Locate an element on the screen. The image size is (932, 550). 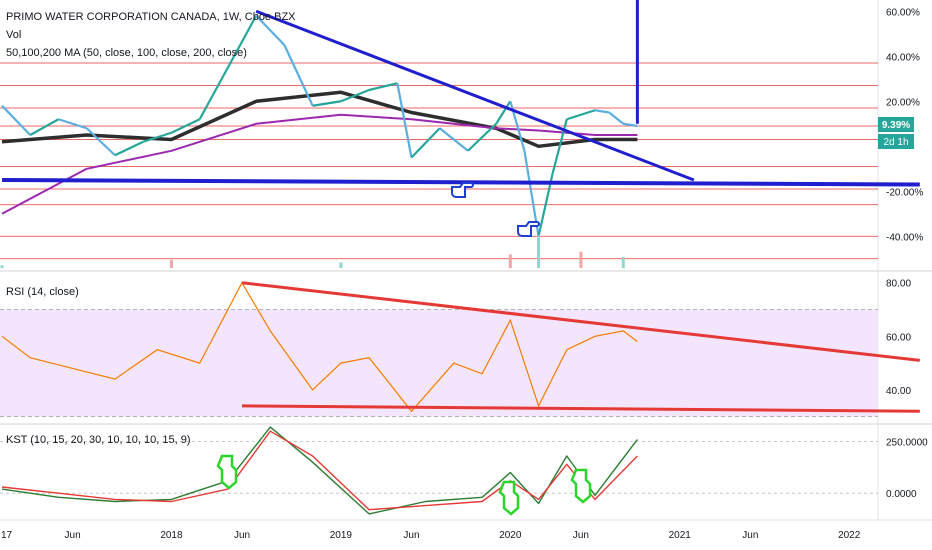
time-axis-tick: 2020 is located at coordinates (510, 535).